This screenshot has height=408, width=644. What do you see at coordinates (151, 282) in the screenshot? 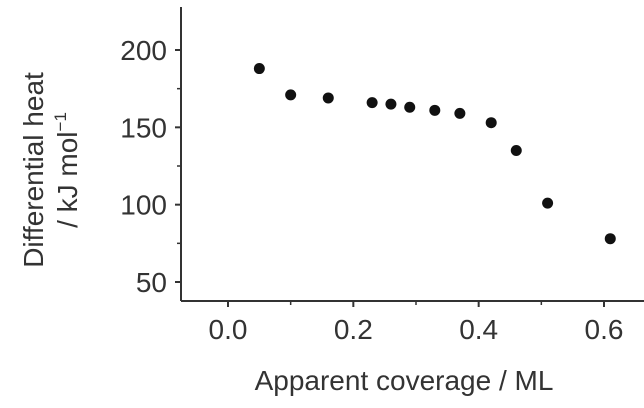
I see `y-tick-label: 50` at bounding box center [151, 282].